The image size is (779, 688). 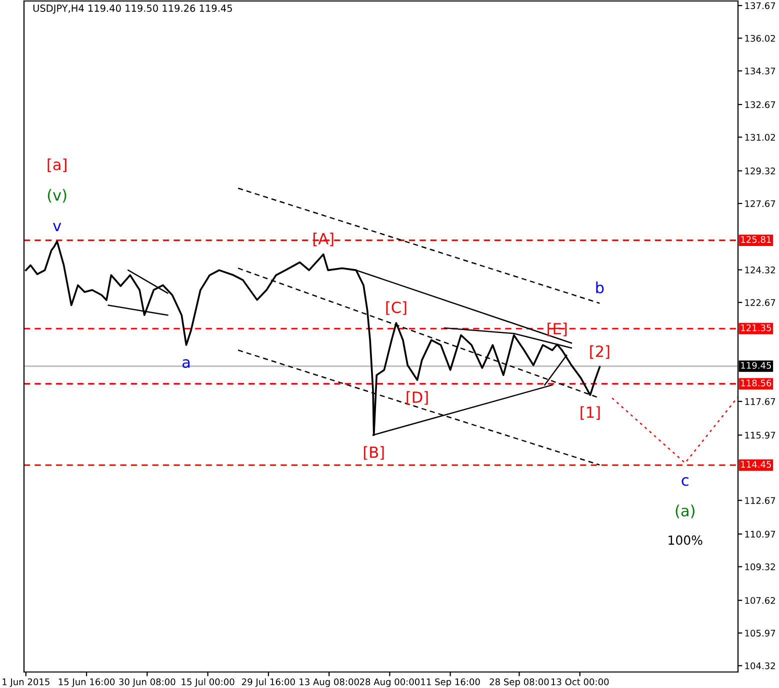 What do you see at coordinates (57, 227) in the screenshot?
I see `annotation: v` at bounding box center [57, 227].